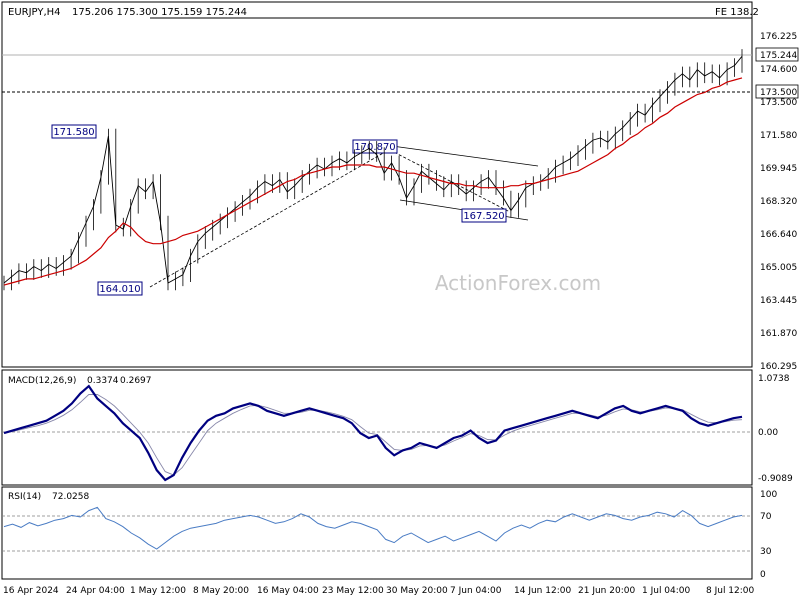 The image size is (800, 600). I want to click on x-tick: 14 Jun 12:00, so click(542, 591).